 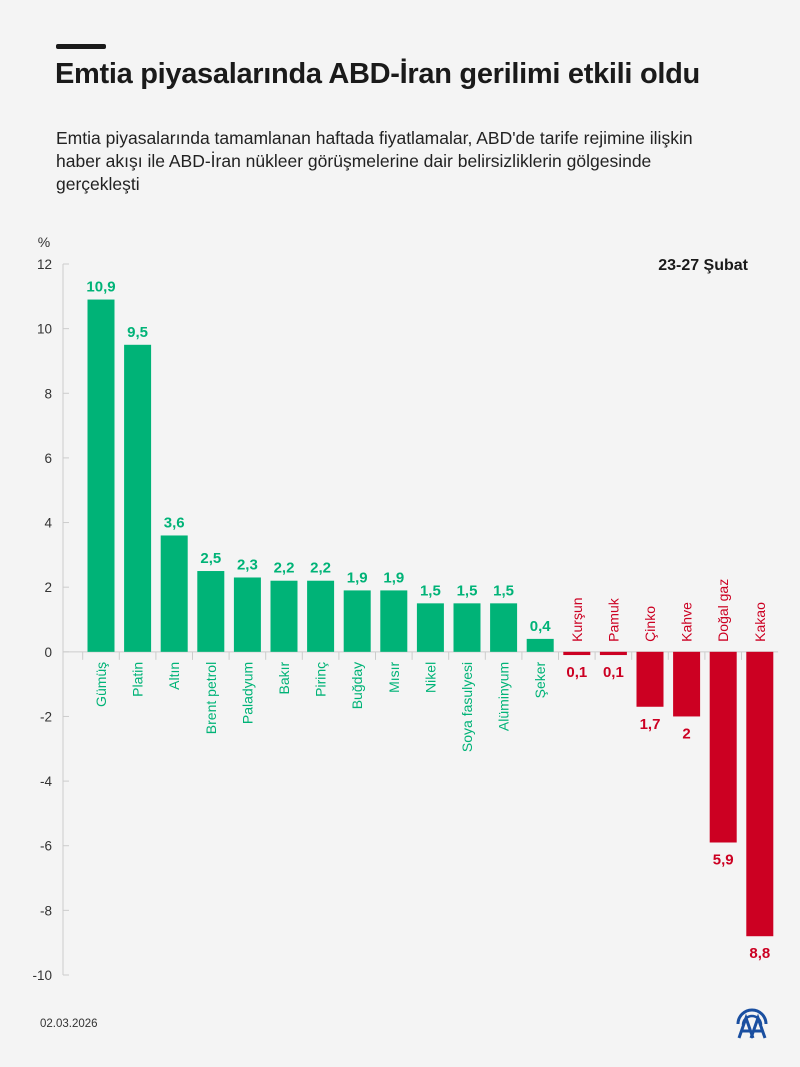 What do you see at coordinates (467, 707) in the screenshot?
I see `category-label: Soya fasulyesi` at bounding box center [467, 707].